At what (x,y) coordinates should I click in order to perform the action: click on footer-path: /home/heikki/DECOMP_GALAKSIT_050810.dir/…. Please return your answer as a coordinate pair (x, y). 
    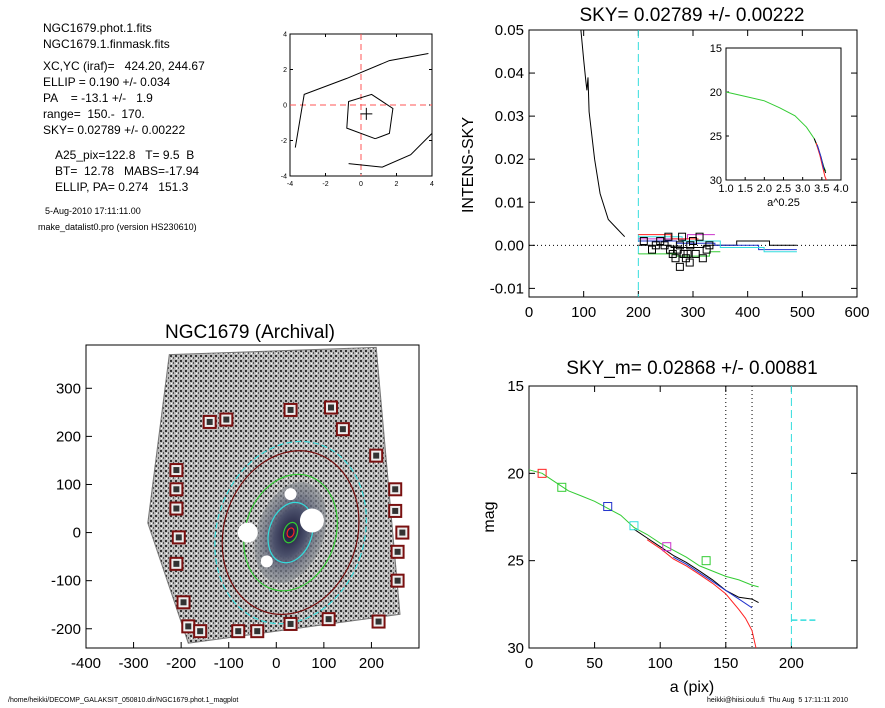
    Looking at the image, I should click on (123, 700).